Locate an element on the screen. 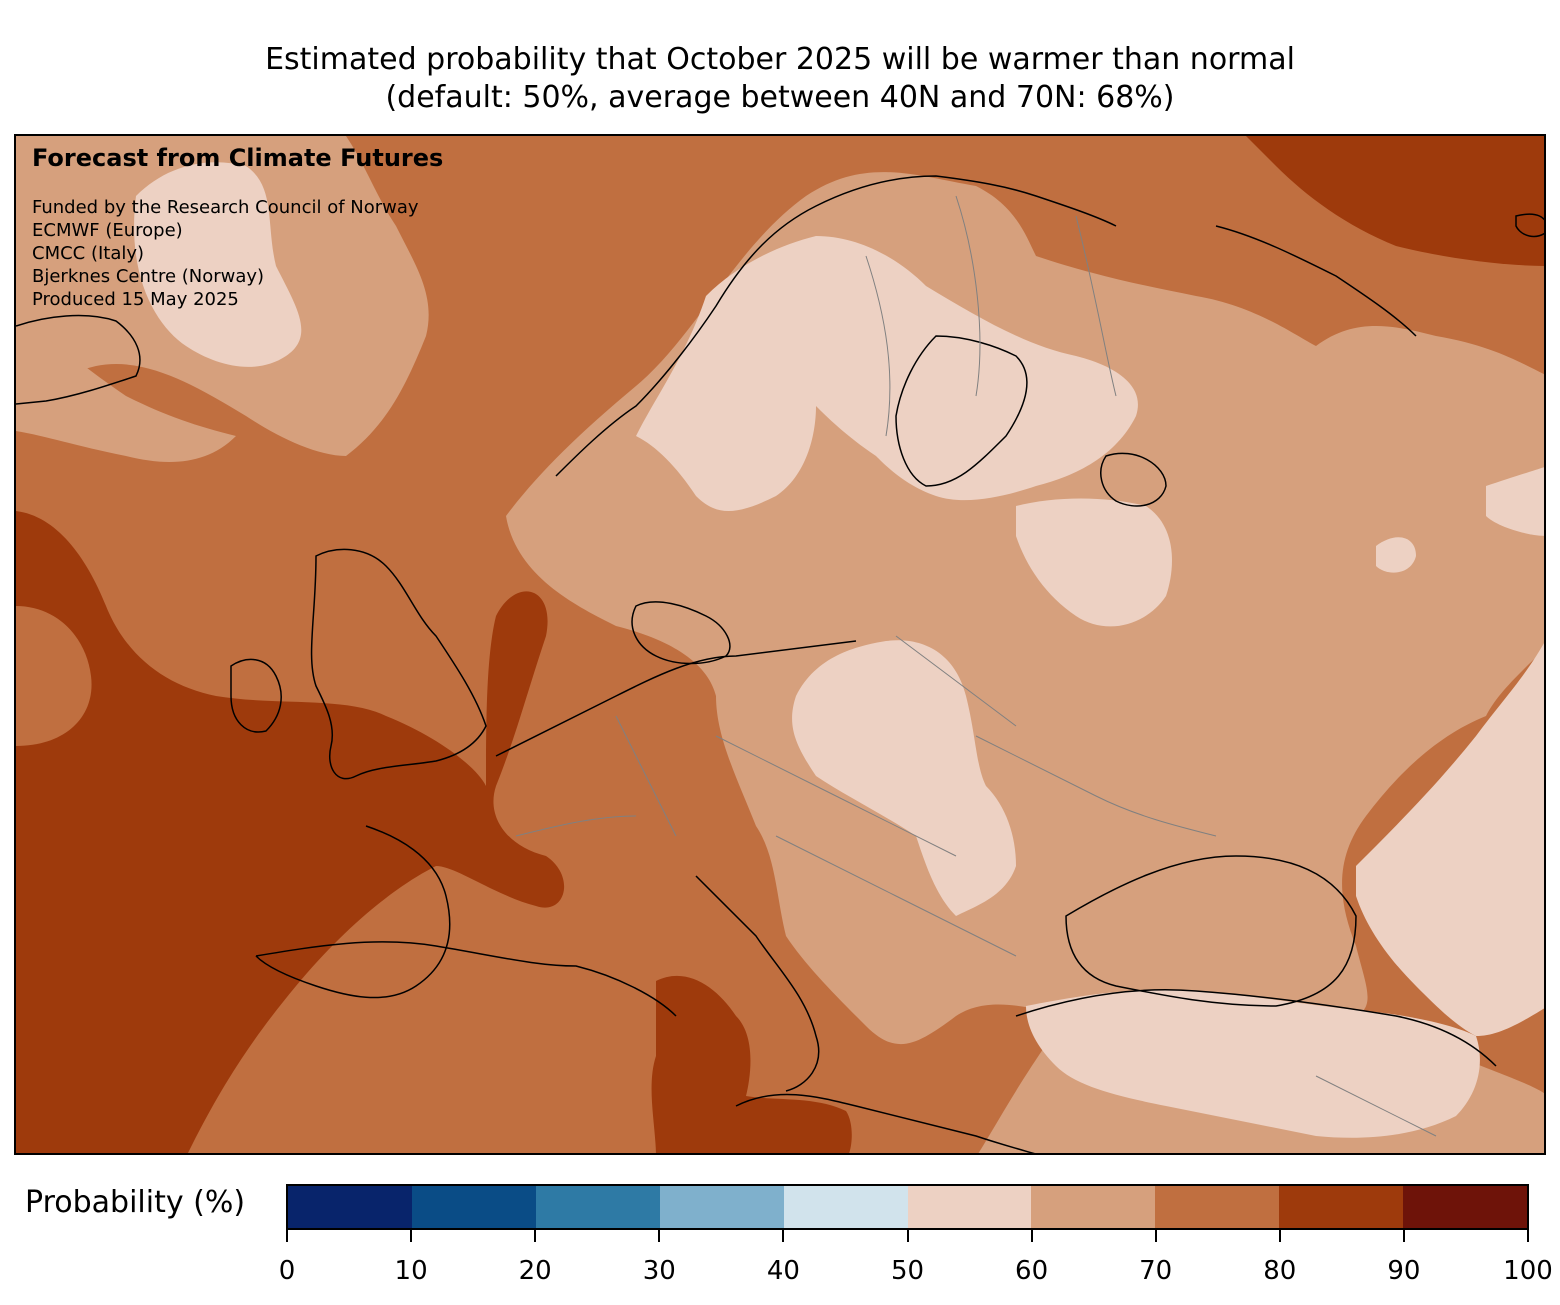  colorbar-label: Probability (%) is located at coordinates (135, 1202).